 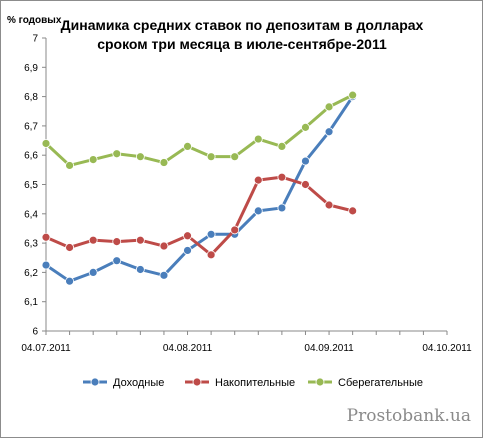 I want to click on y-tick-labels: 6 6,1 6,2 6,3 6,4 6,5 6,6 6,7 6,8 6,9 7, so click(x=35, y=186).